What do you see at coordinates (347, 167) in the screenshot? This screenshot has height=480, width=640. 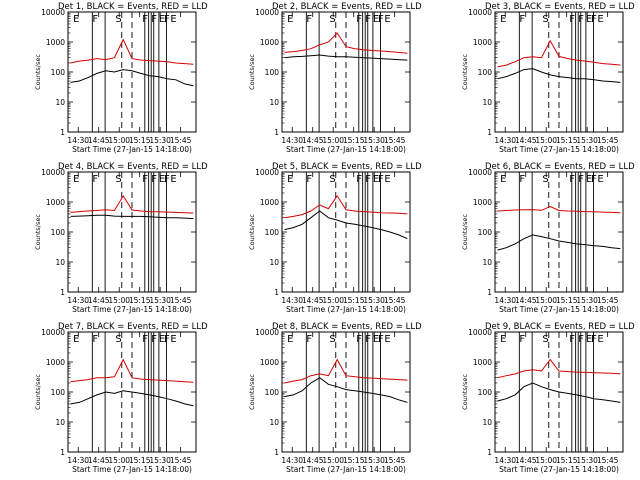 I see `panel-title: Det 5, BLACK = Events, RED = LLD` at bounding box center [347, 167].